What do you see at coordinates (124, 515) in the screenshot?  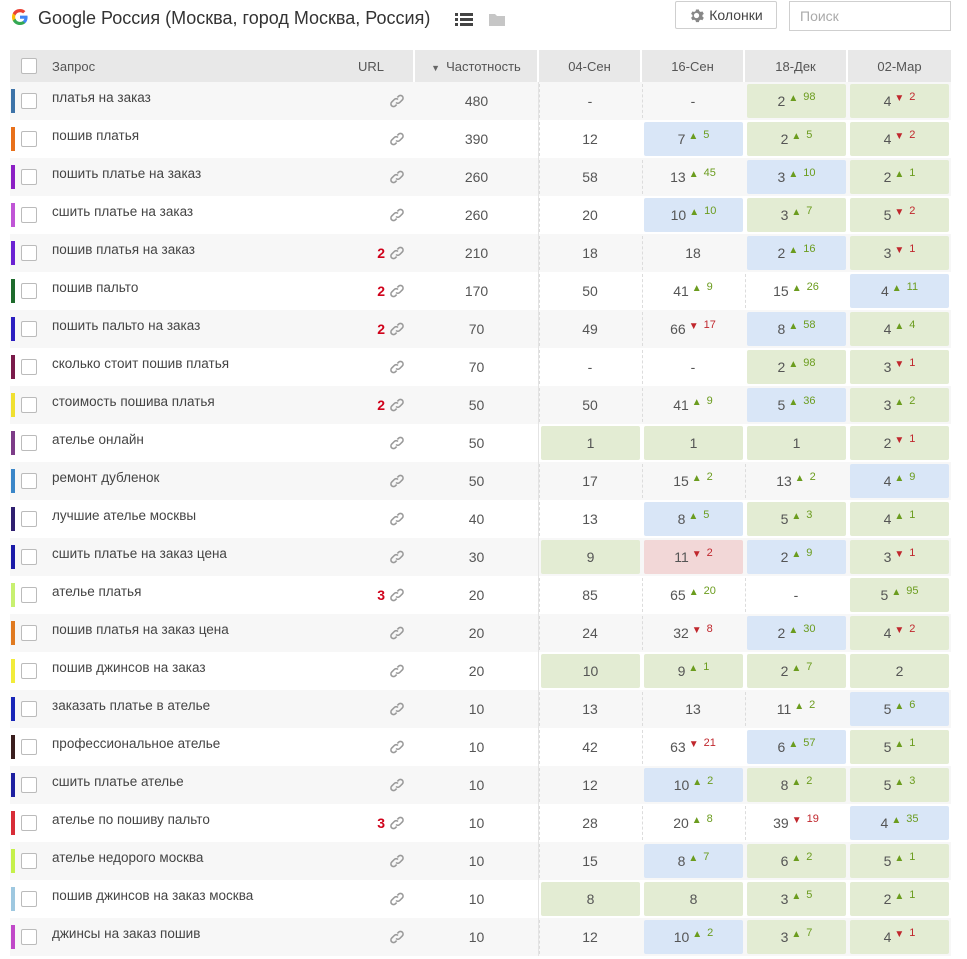 I see `query-text: лучшие ателье москвы` at bounding box center [124, 515].